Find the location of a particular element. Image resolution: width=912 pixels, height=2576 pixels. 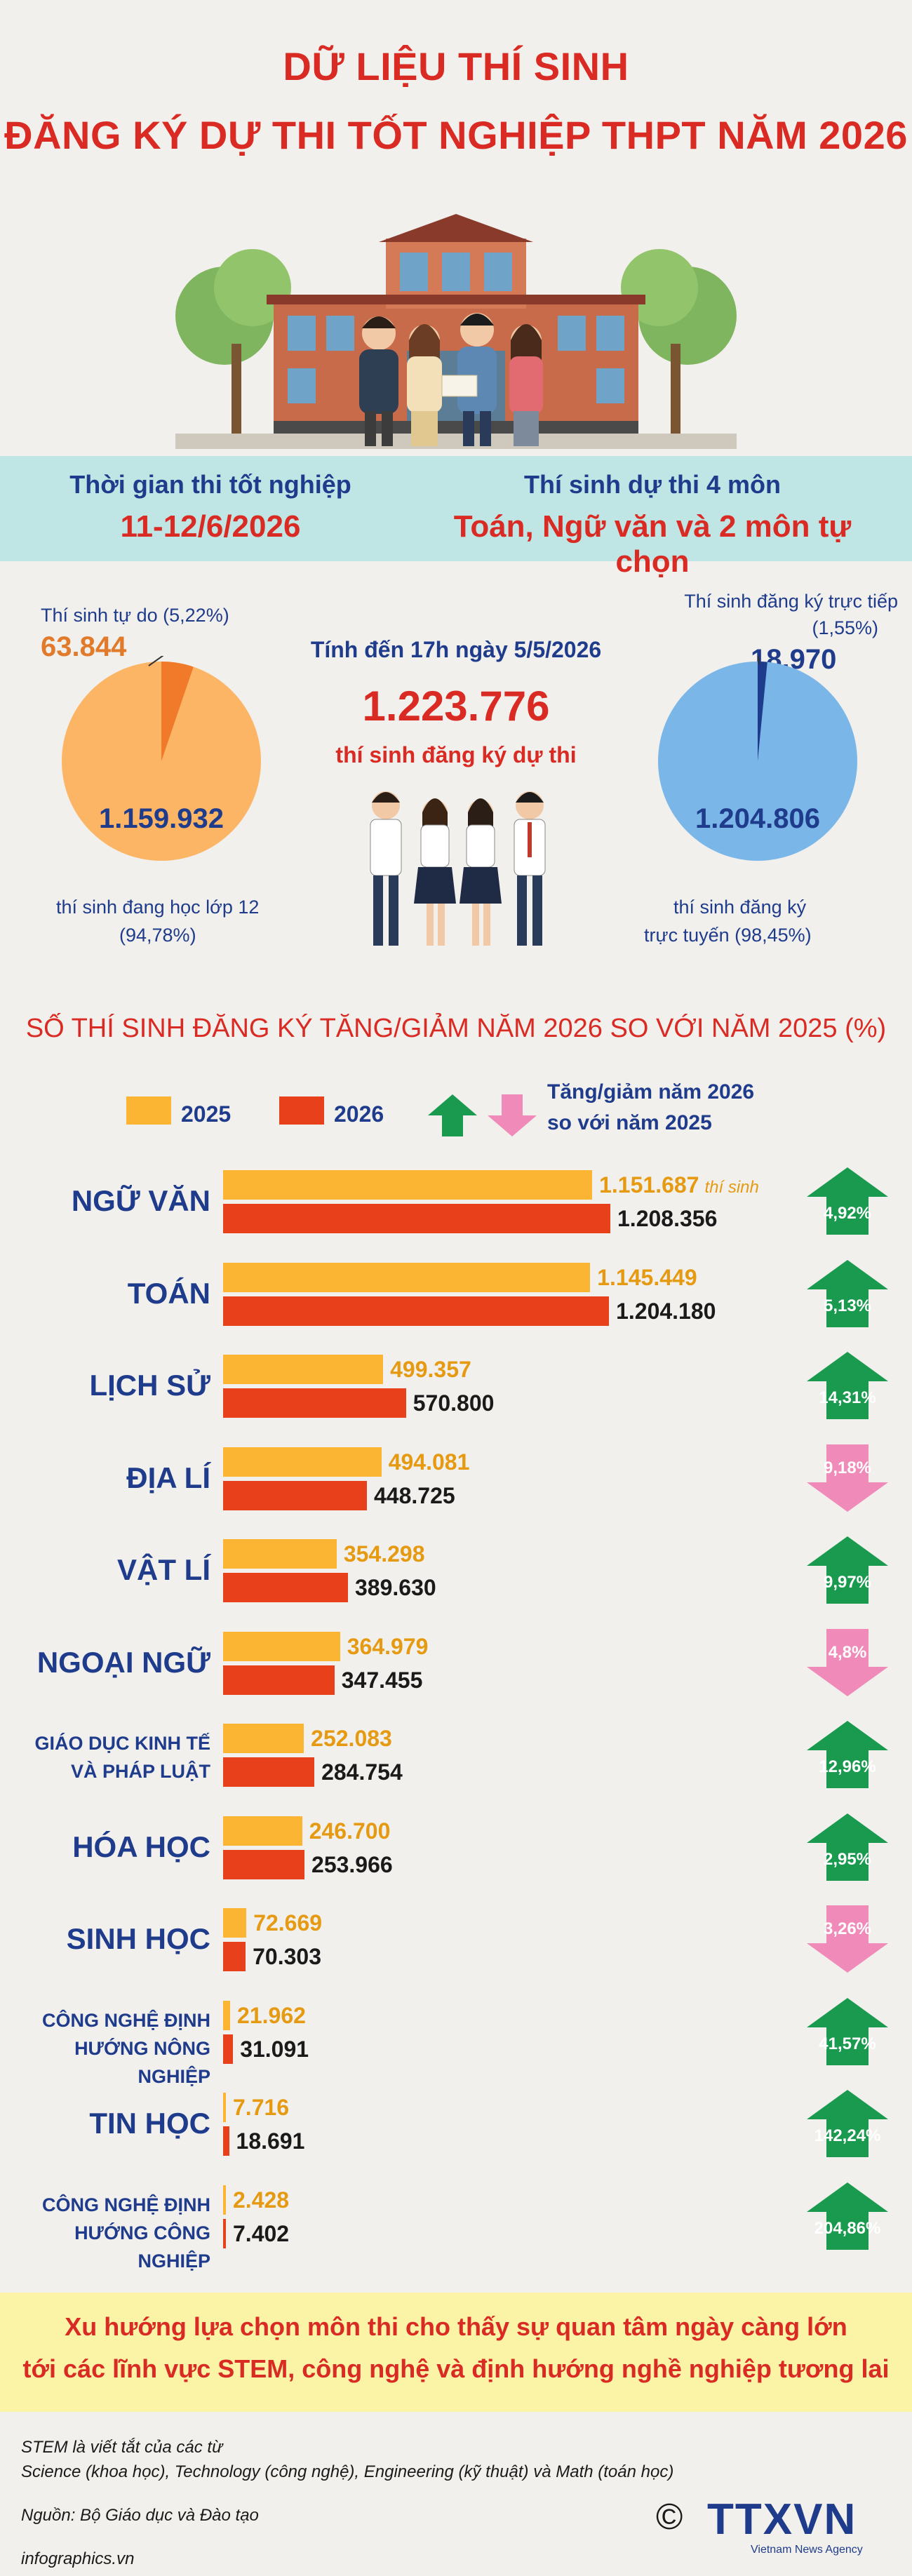

change-percent: 142,24% is located at coordinates (847, 2135).